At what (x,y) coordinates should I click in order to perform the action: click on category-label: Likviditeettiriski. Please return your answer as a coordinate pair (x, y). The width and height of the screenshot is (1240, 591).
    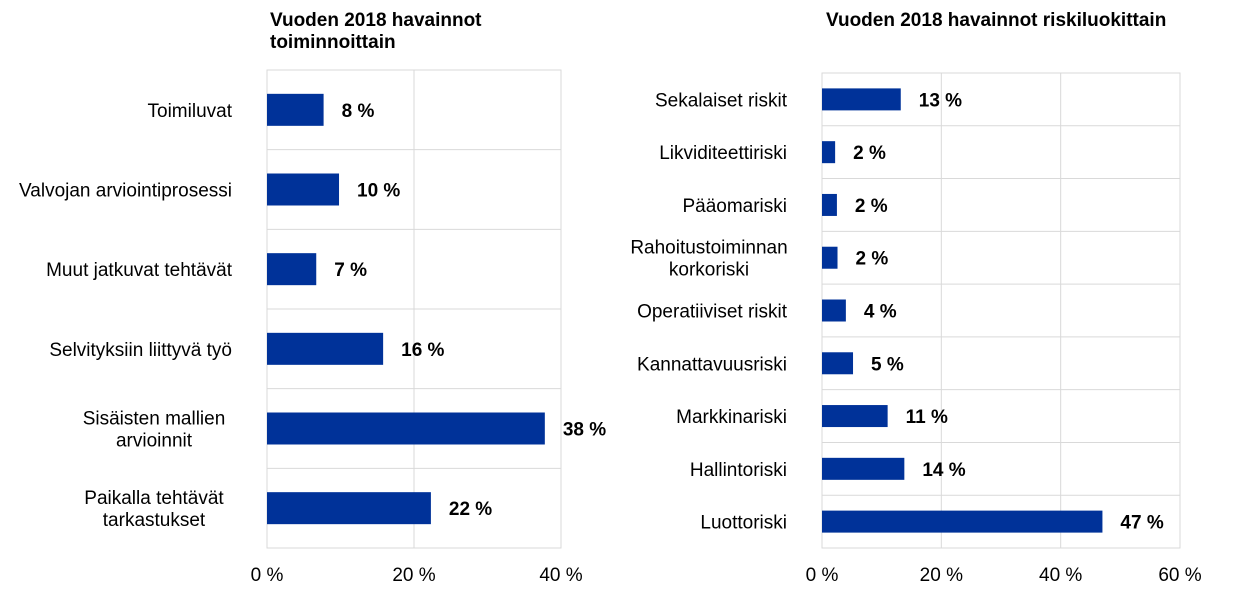
    Looking at the image, I should click on (723, 153).